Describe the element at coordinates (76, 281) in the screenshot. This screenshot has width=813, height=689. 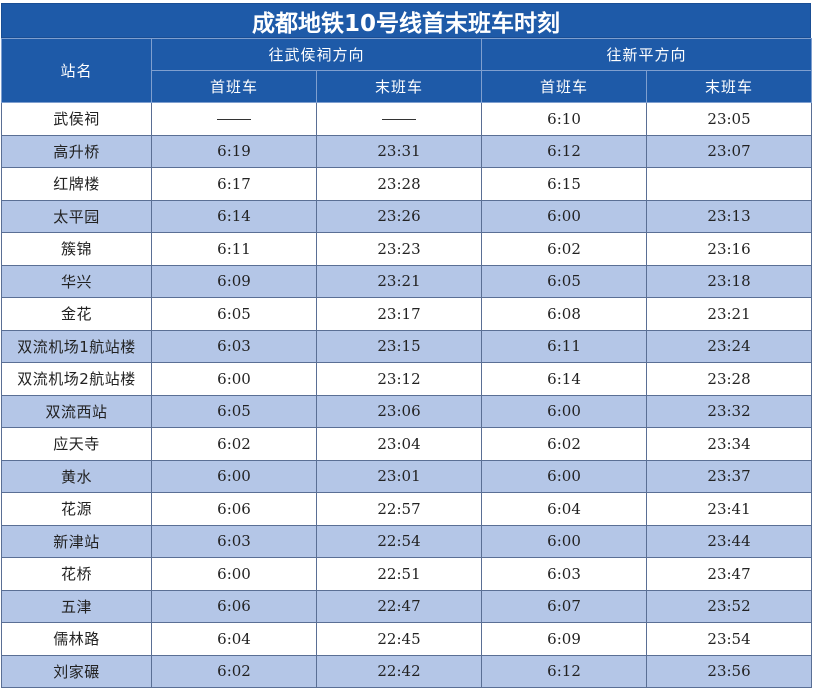
I see `station-name: 华兴` at that location.